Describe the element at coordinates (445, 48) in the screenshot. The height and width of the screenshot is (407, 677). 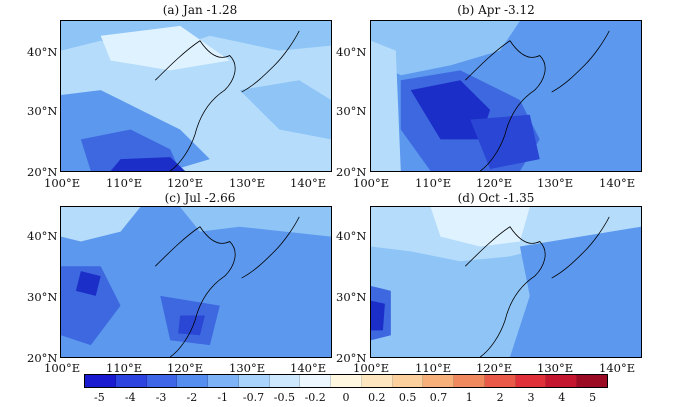
I see `map-b-region-north` at that location.